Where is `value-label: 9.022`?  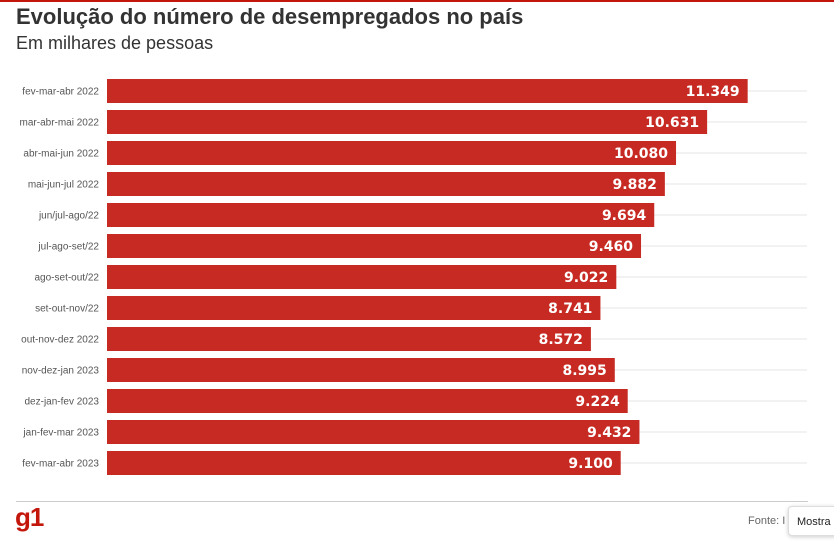
value-label: 9.022 is located at coordinates (586, 278).